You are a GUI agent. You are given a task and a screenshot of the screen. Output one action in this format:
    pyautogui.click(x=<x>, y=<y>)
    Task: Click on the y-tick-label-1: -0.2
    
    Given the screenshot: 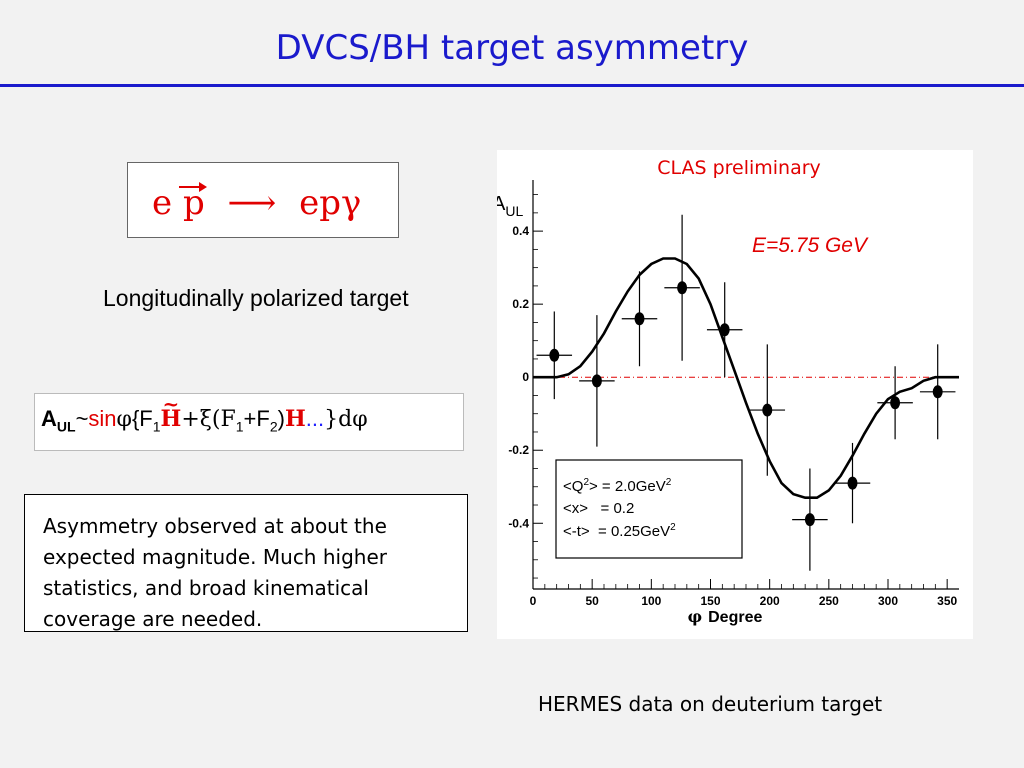 What is the action you would take?
    pyautogui.click(x=518, y=450)
    